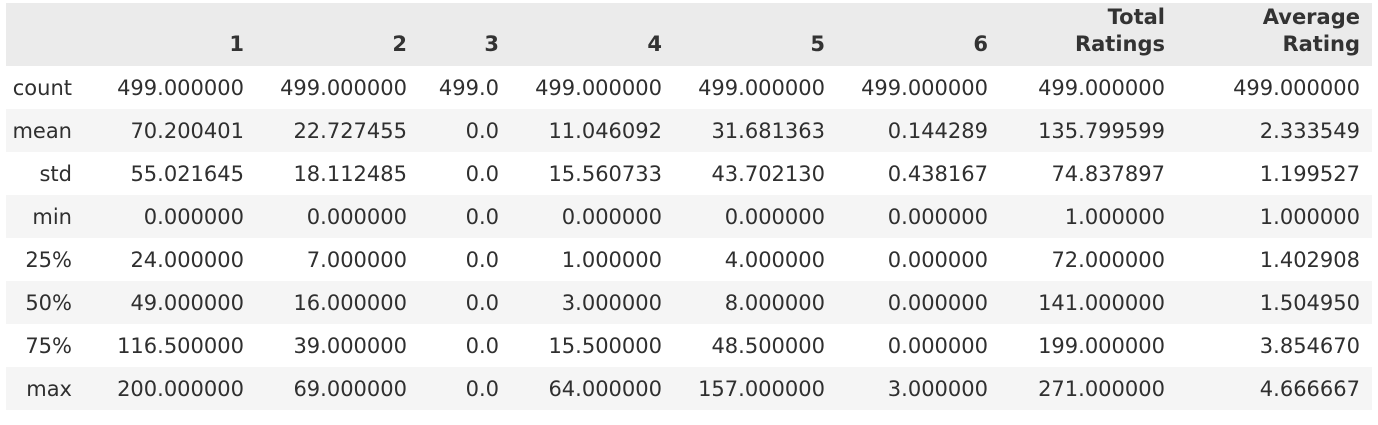 The image size is (1378, 425). What do you see at coordinates (1309, 130) in the screenshot?
I see `table-cell: 2.333549` at bounding box center [1309, 130].